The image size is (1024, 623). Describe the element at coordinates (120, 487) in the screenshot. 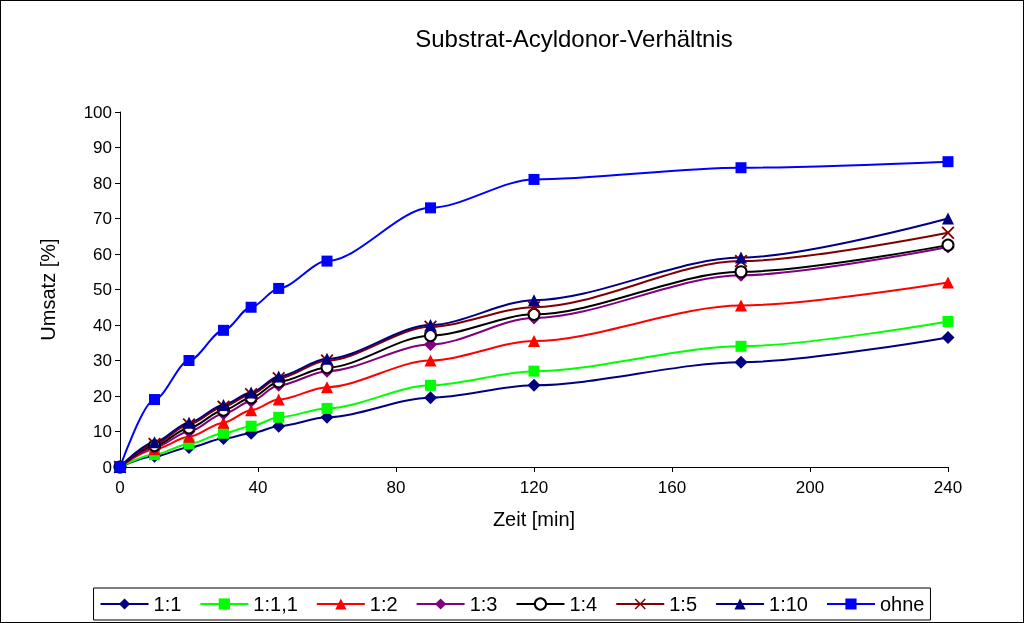

I see `x-tick-label: 0` at that location.